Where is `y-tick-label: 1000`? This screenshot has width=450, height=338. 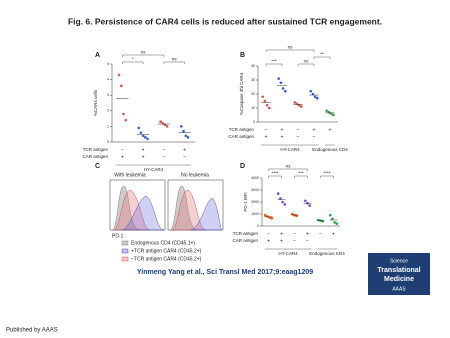
y-tick-label: 1000 is located at coordinates (255, 214).